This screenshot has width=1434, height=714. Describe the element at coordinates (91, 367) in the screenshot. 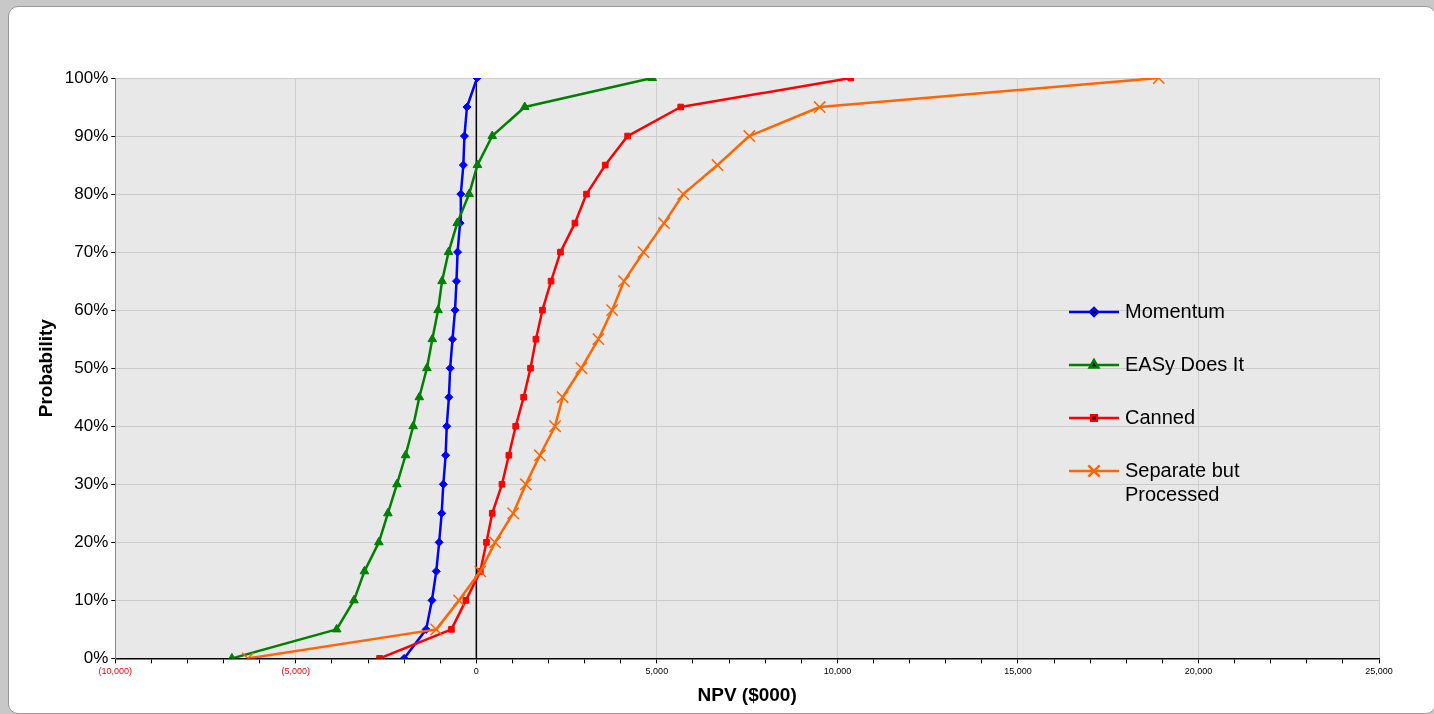

I see `y-tick-label: 50%` at that location.